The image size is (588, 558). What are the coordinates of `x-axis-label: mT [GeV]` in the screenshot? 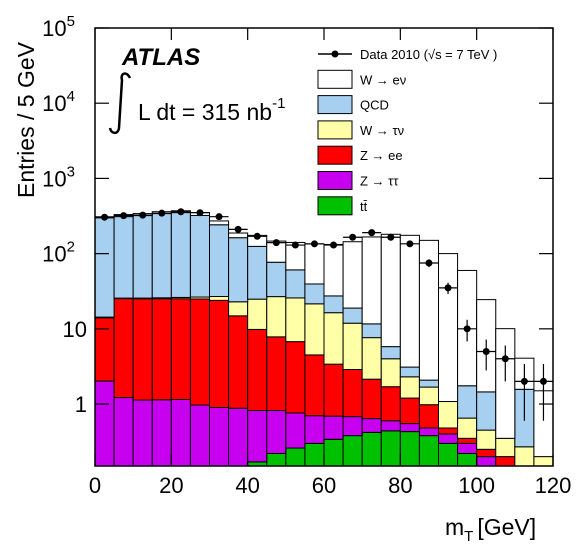 It's located at (490, 529).